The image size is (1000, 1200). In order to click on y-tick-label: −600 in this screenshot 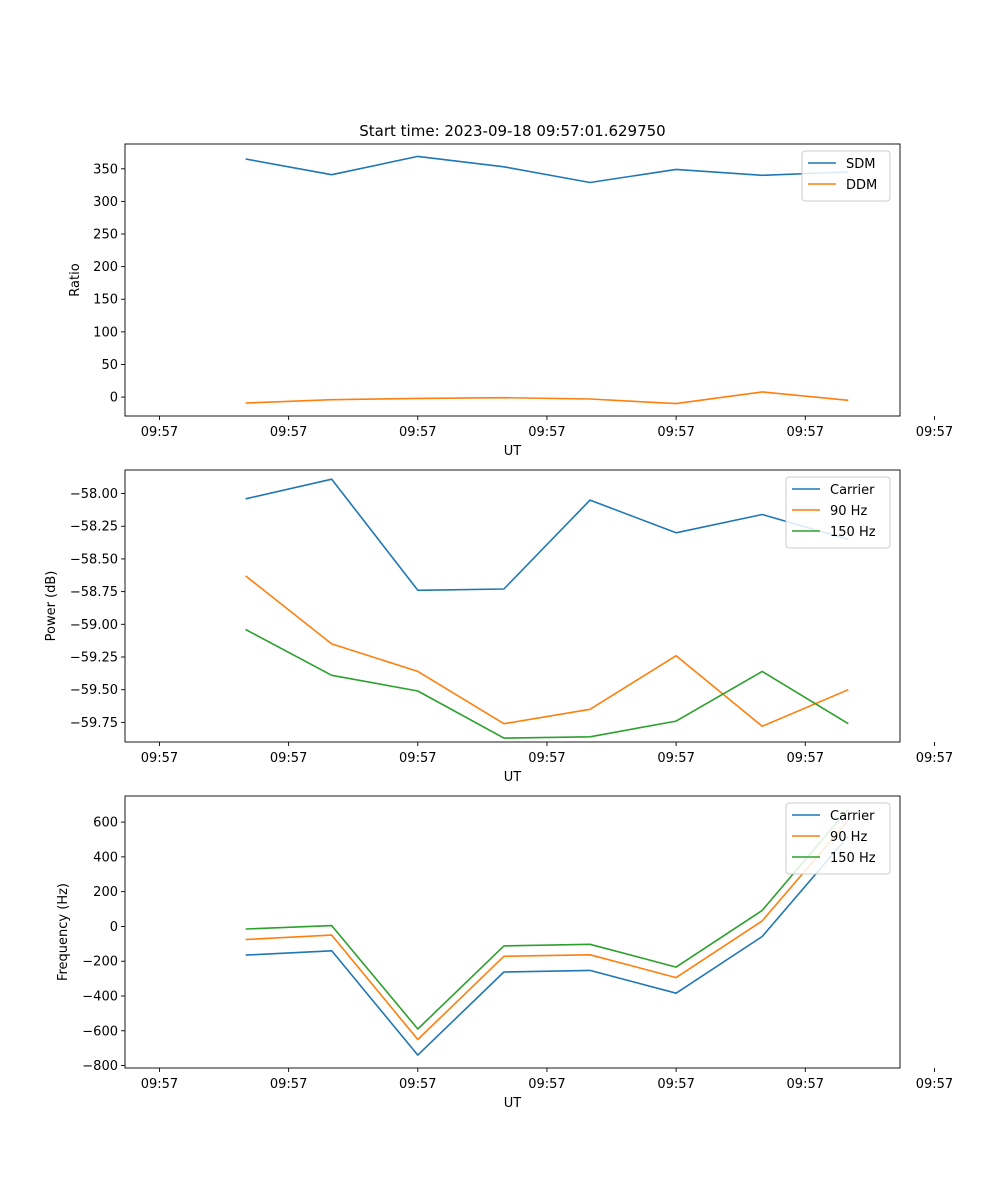, I will do `click(100, 1031)`.